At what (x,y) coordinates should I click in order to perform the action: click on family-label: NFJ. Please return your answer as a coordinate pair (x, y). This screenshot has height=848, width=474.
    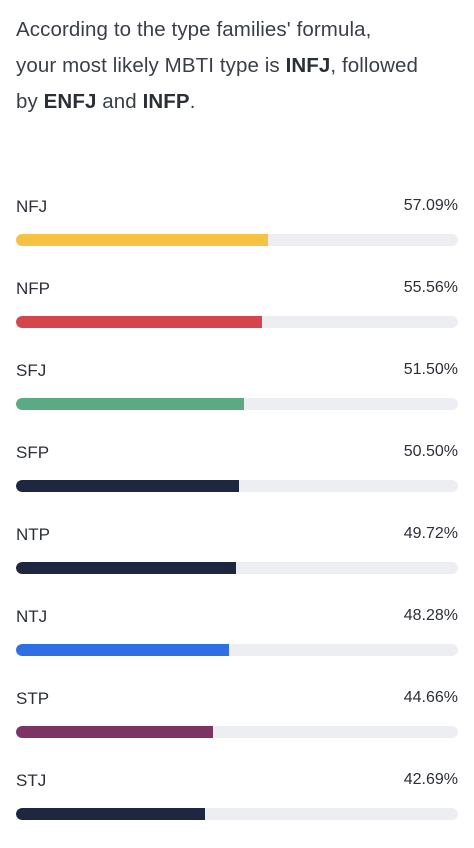
    Looking at the image, I should click on (32, 206).